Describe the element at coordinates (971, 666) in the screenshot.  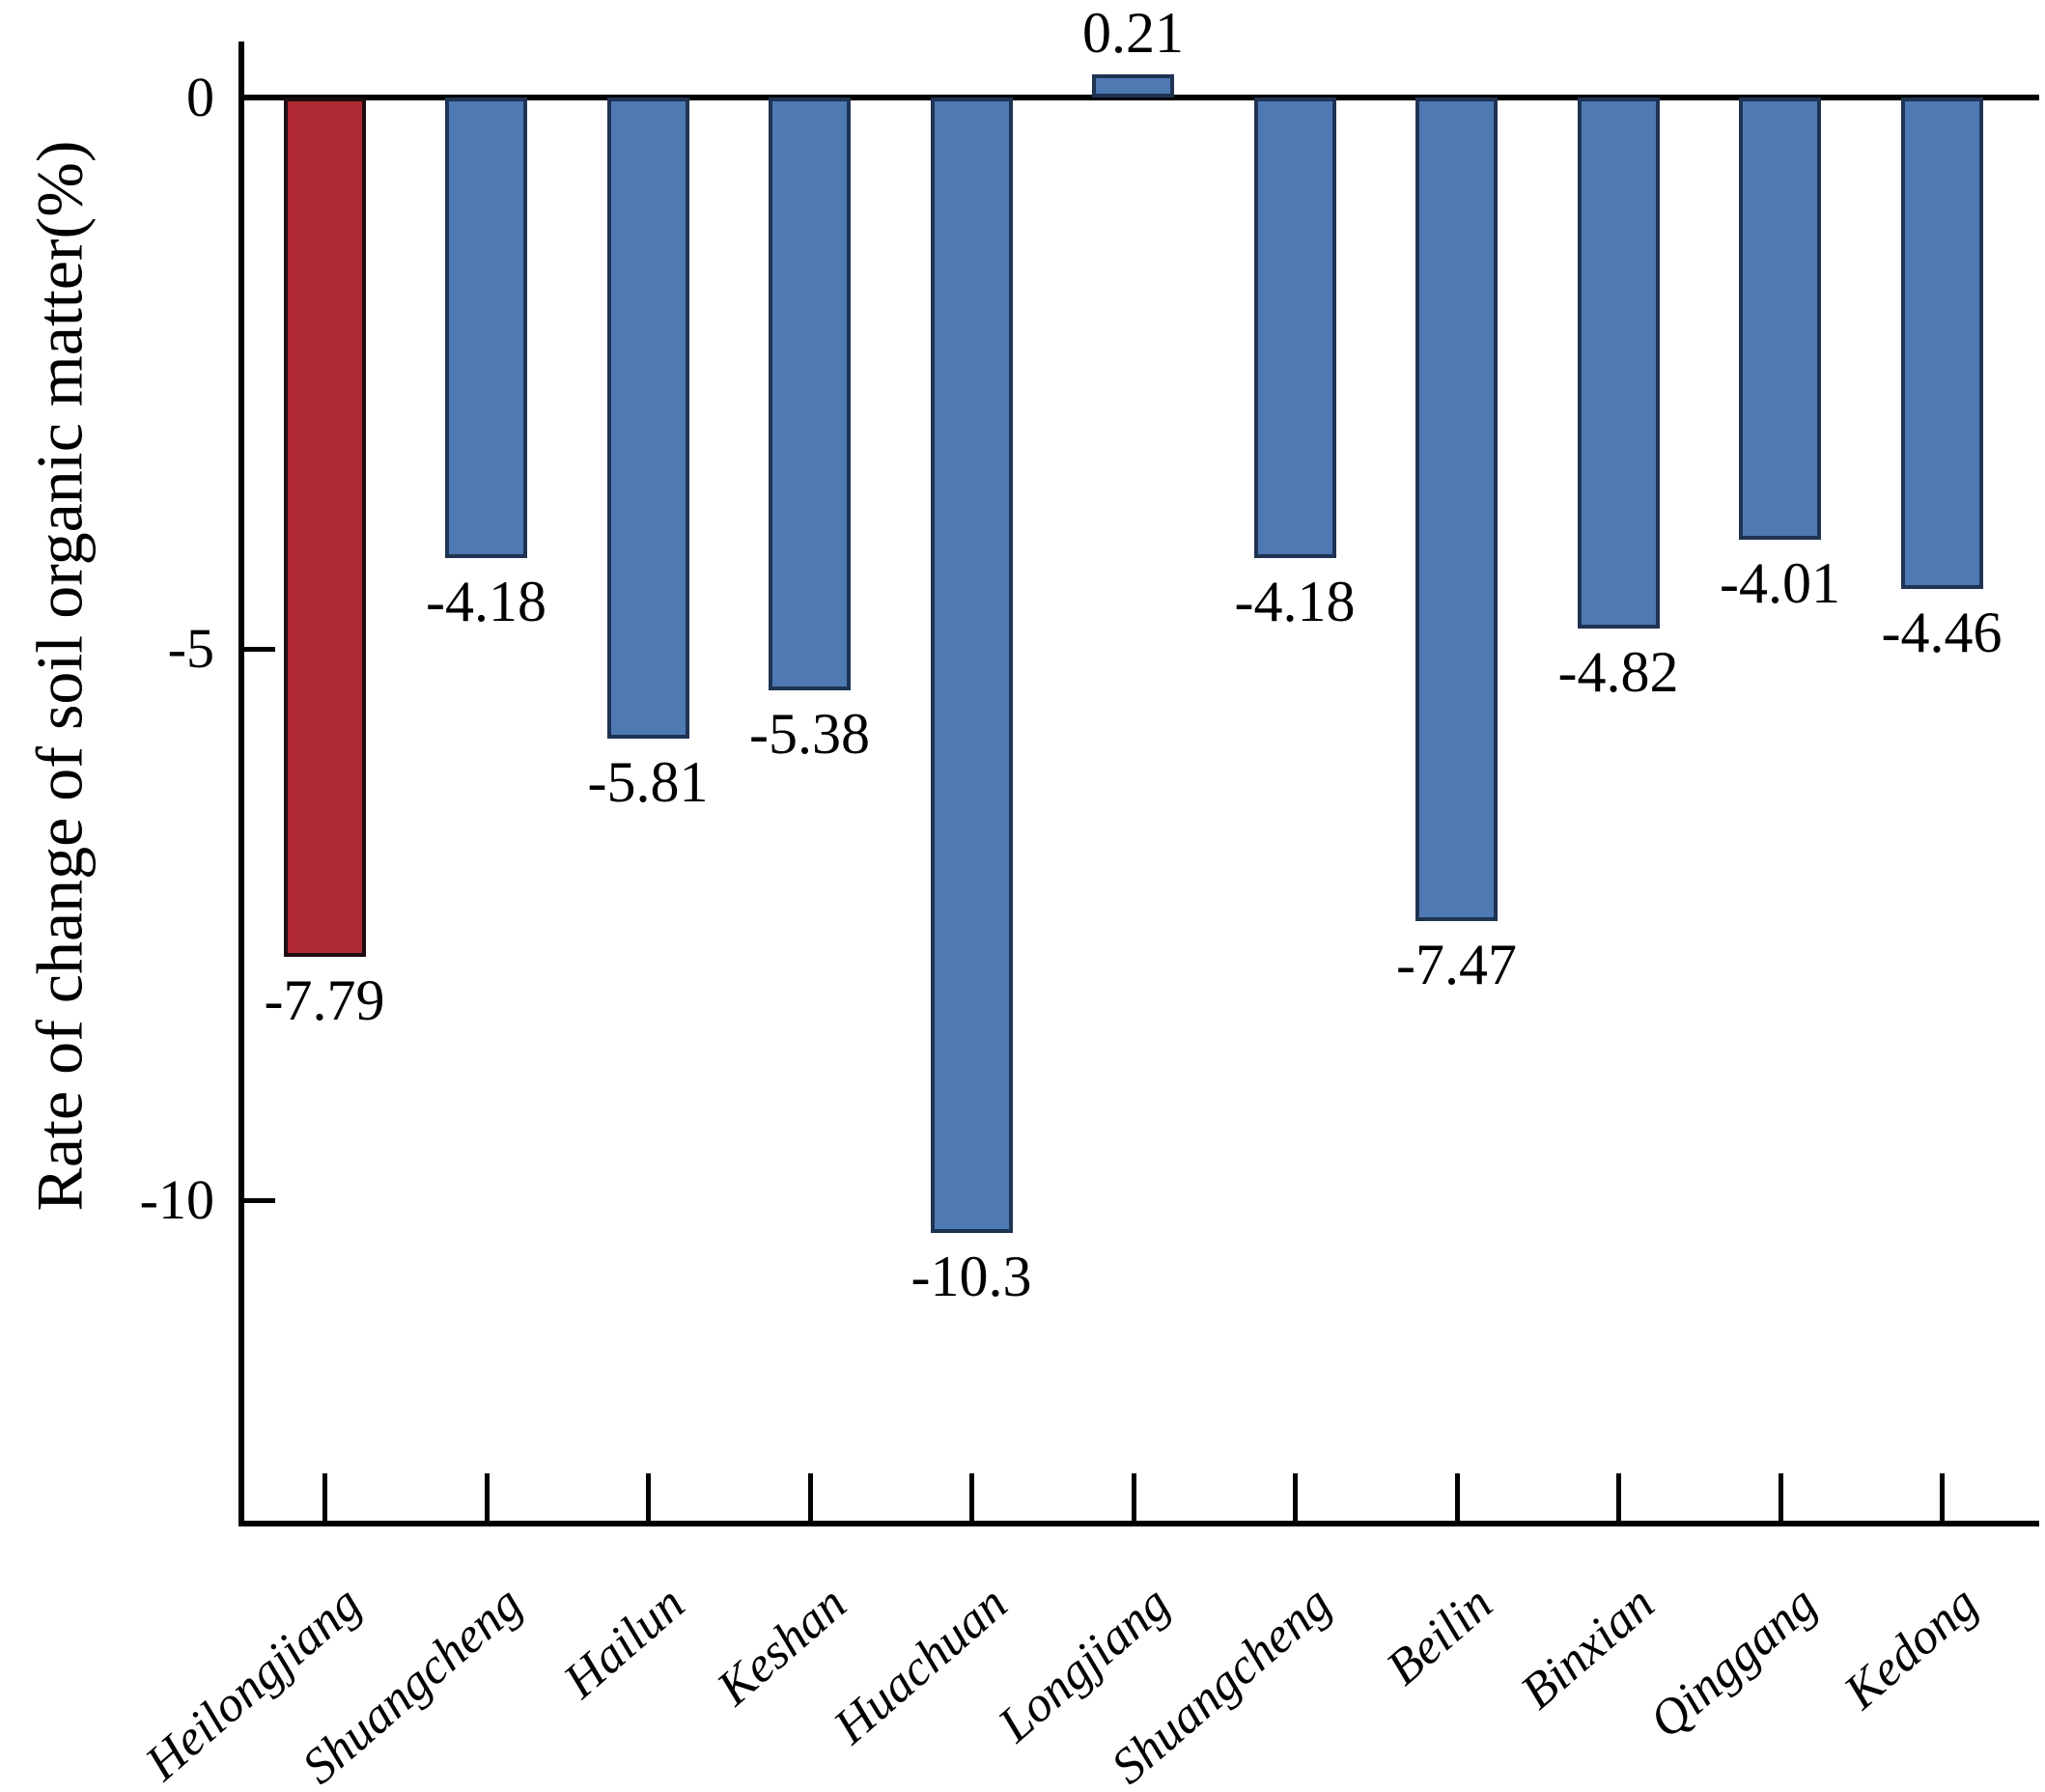
I see `bar-huachuan` at that location.